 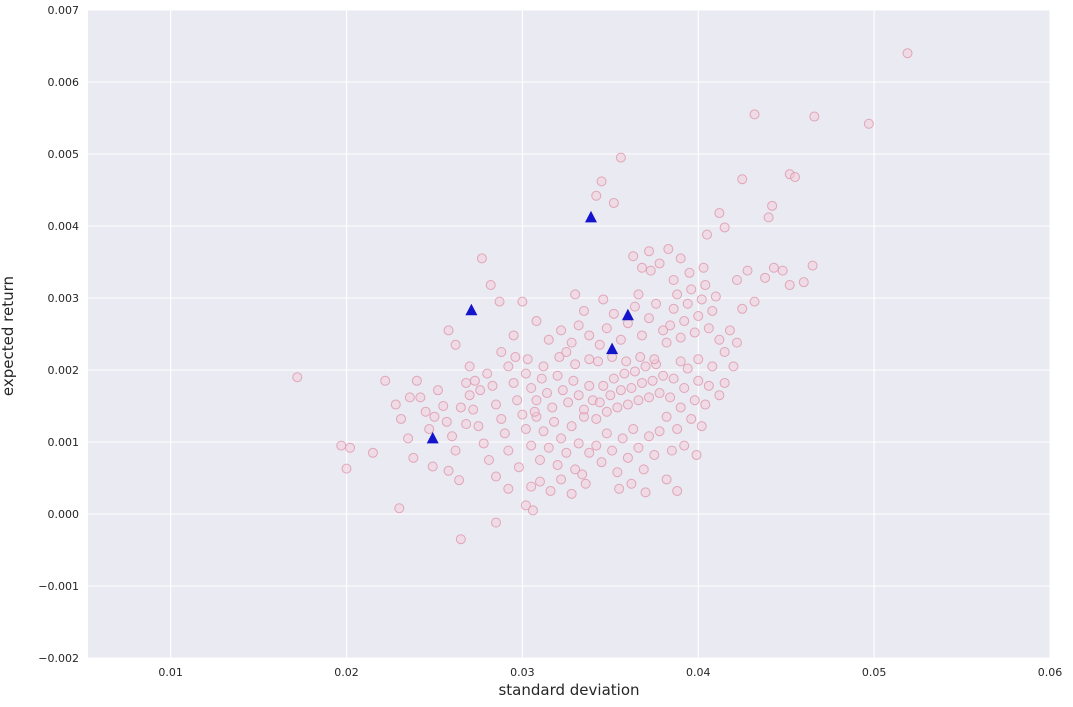 I want to click on y-tick-label: 0.007, so click(x=64, y=10).